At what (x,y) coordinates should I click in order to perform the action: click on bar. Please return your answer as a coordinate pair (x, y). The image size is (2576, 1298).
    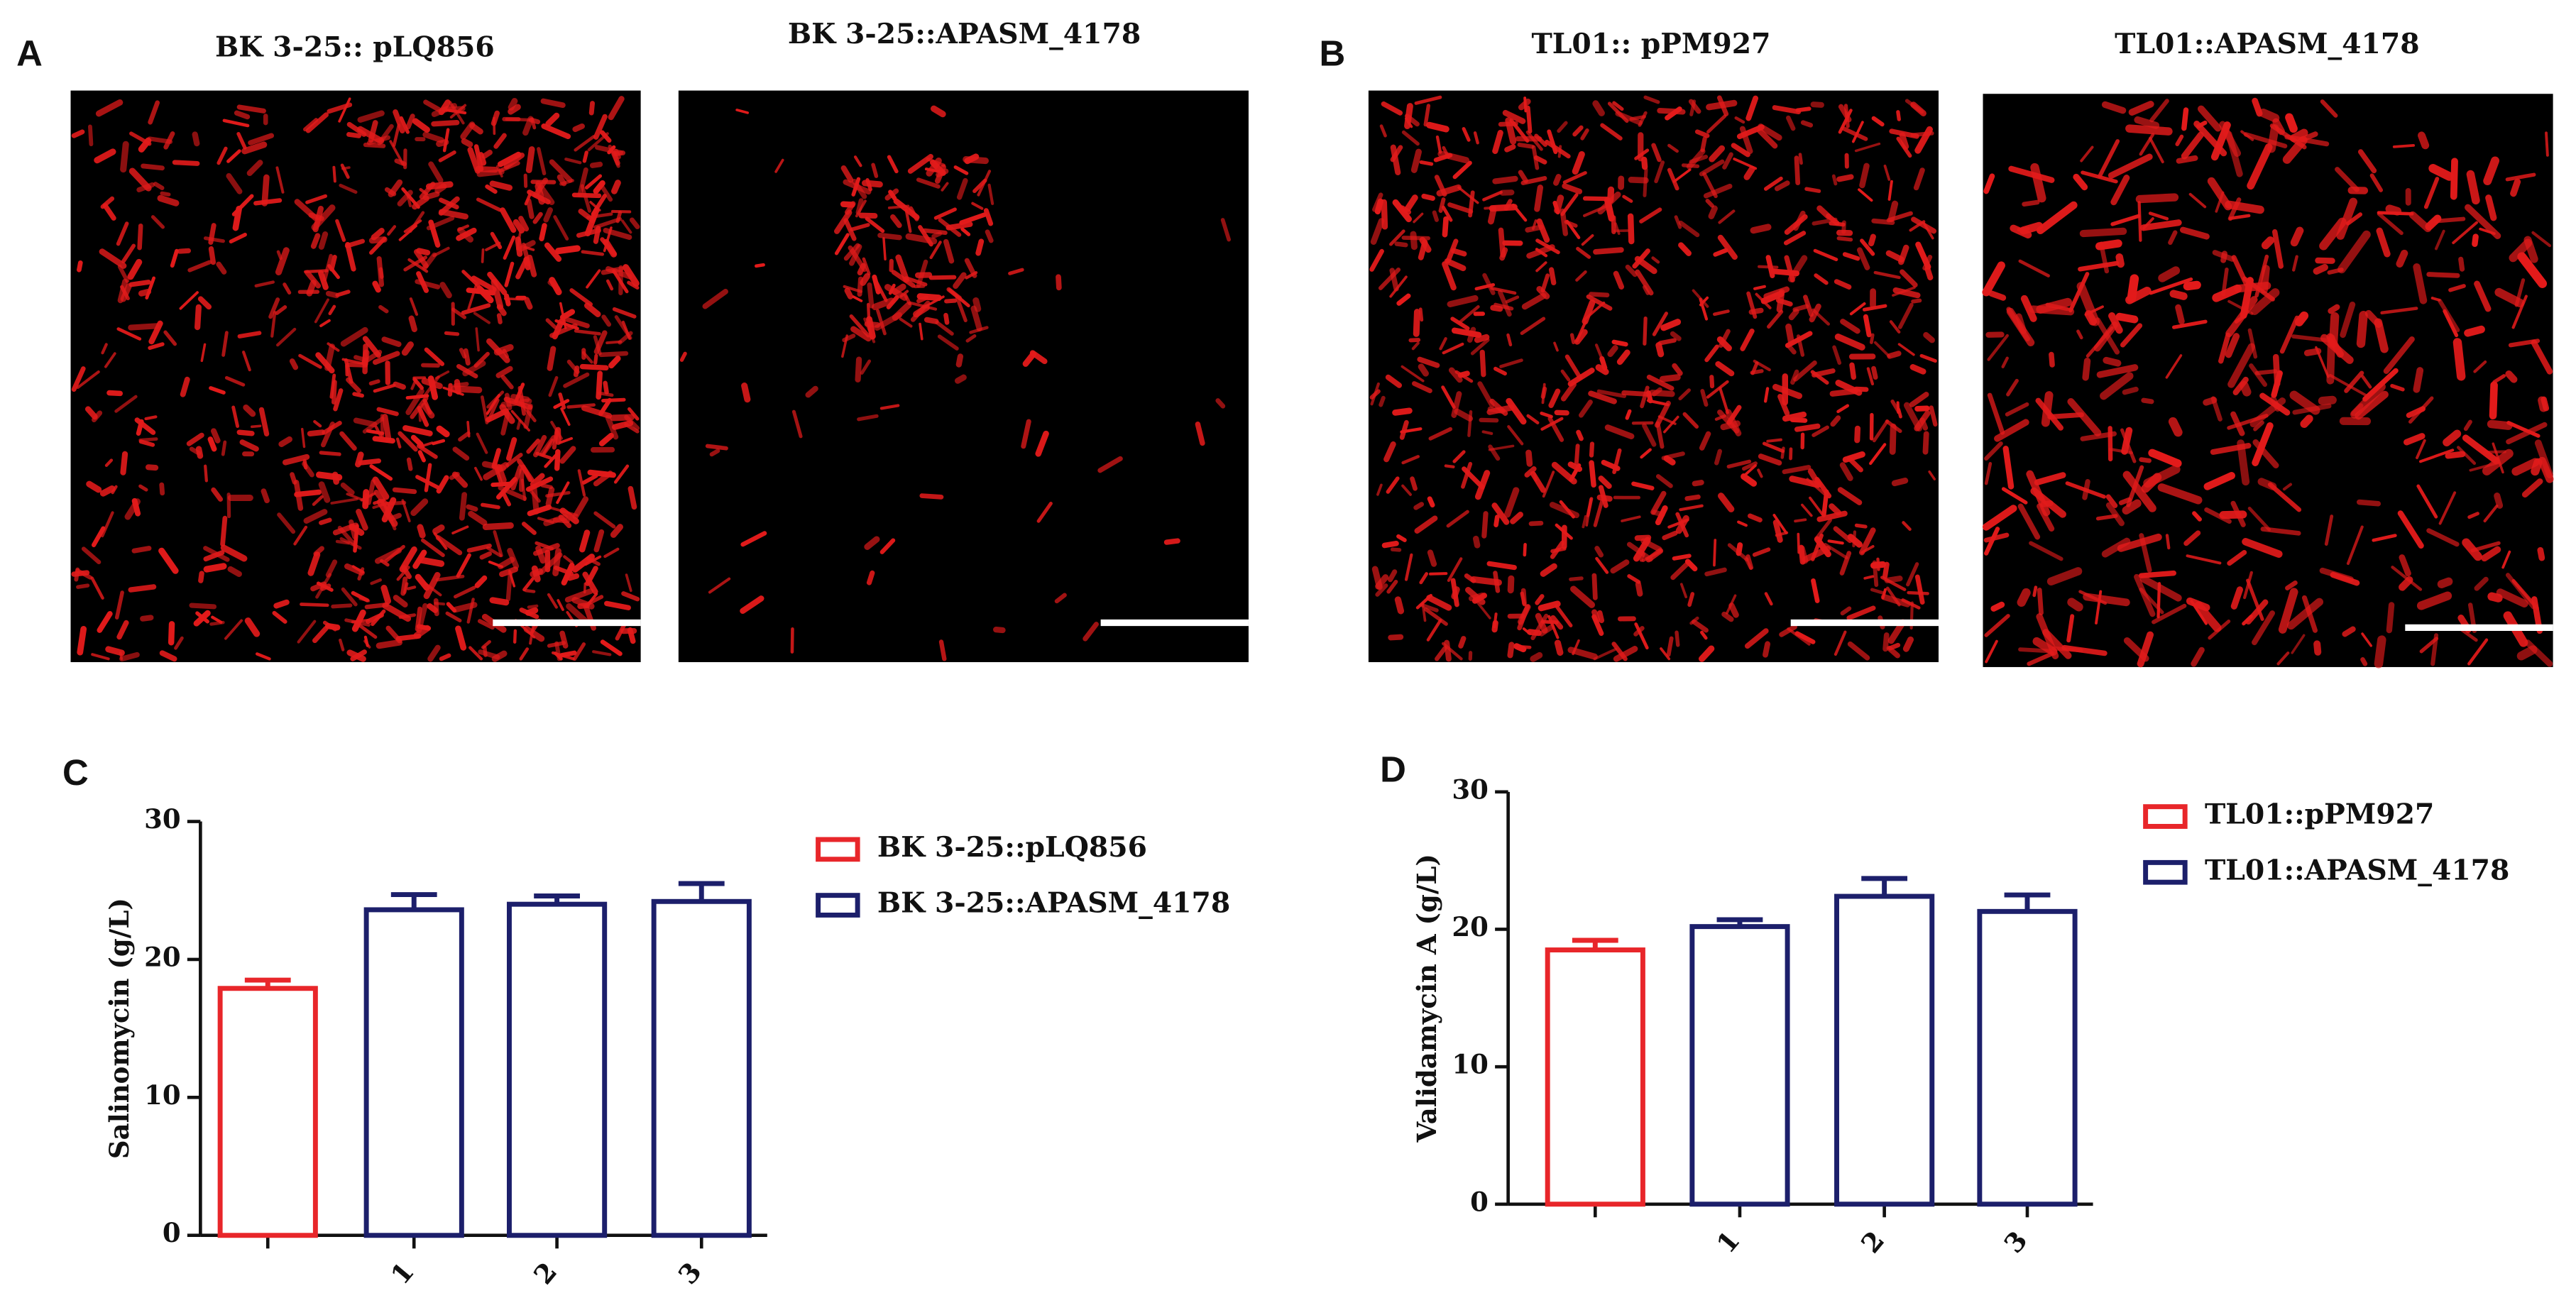
    Looking at the image, I should click on (1884, 1050).